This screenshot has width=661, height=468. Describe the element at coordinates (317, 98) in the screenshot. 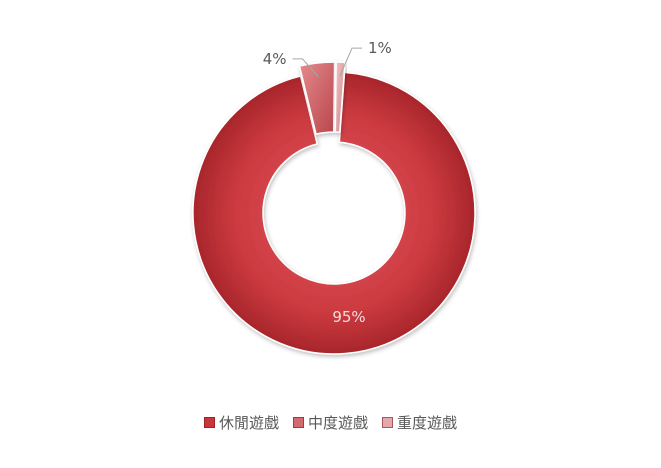

I see `slice-midcore` at that location.